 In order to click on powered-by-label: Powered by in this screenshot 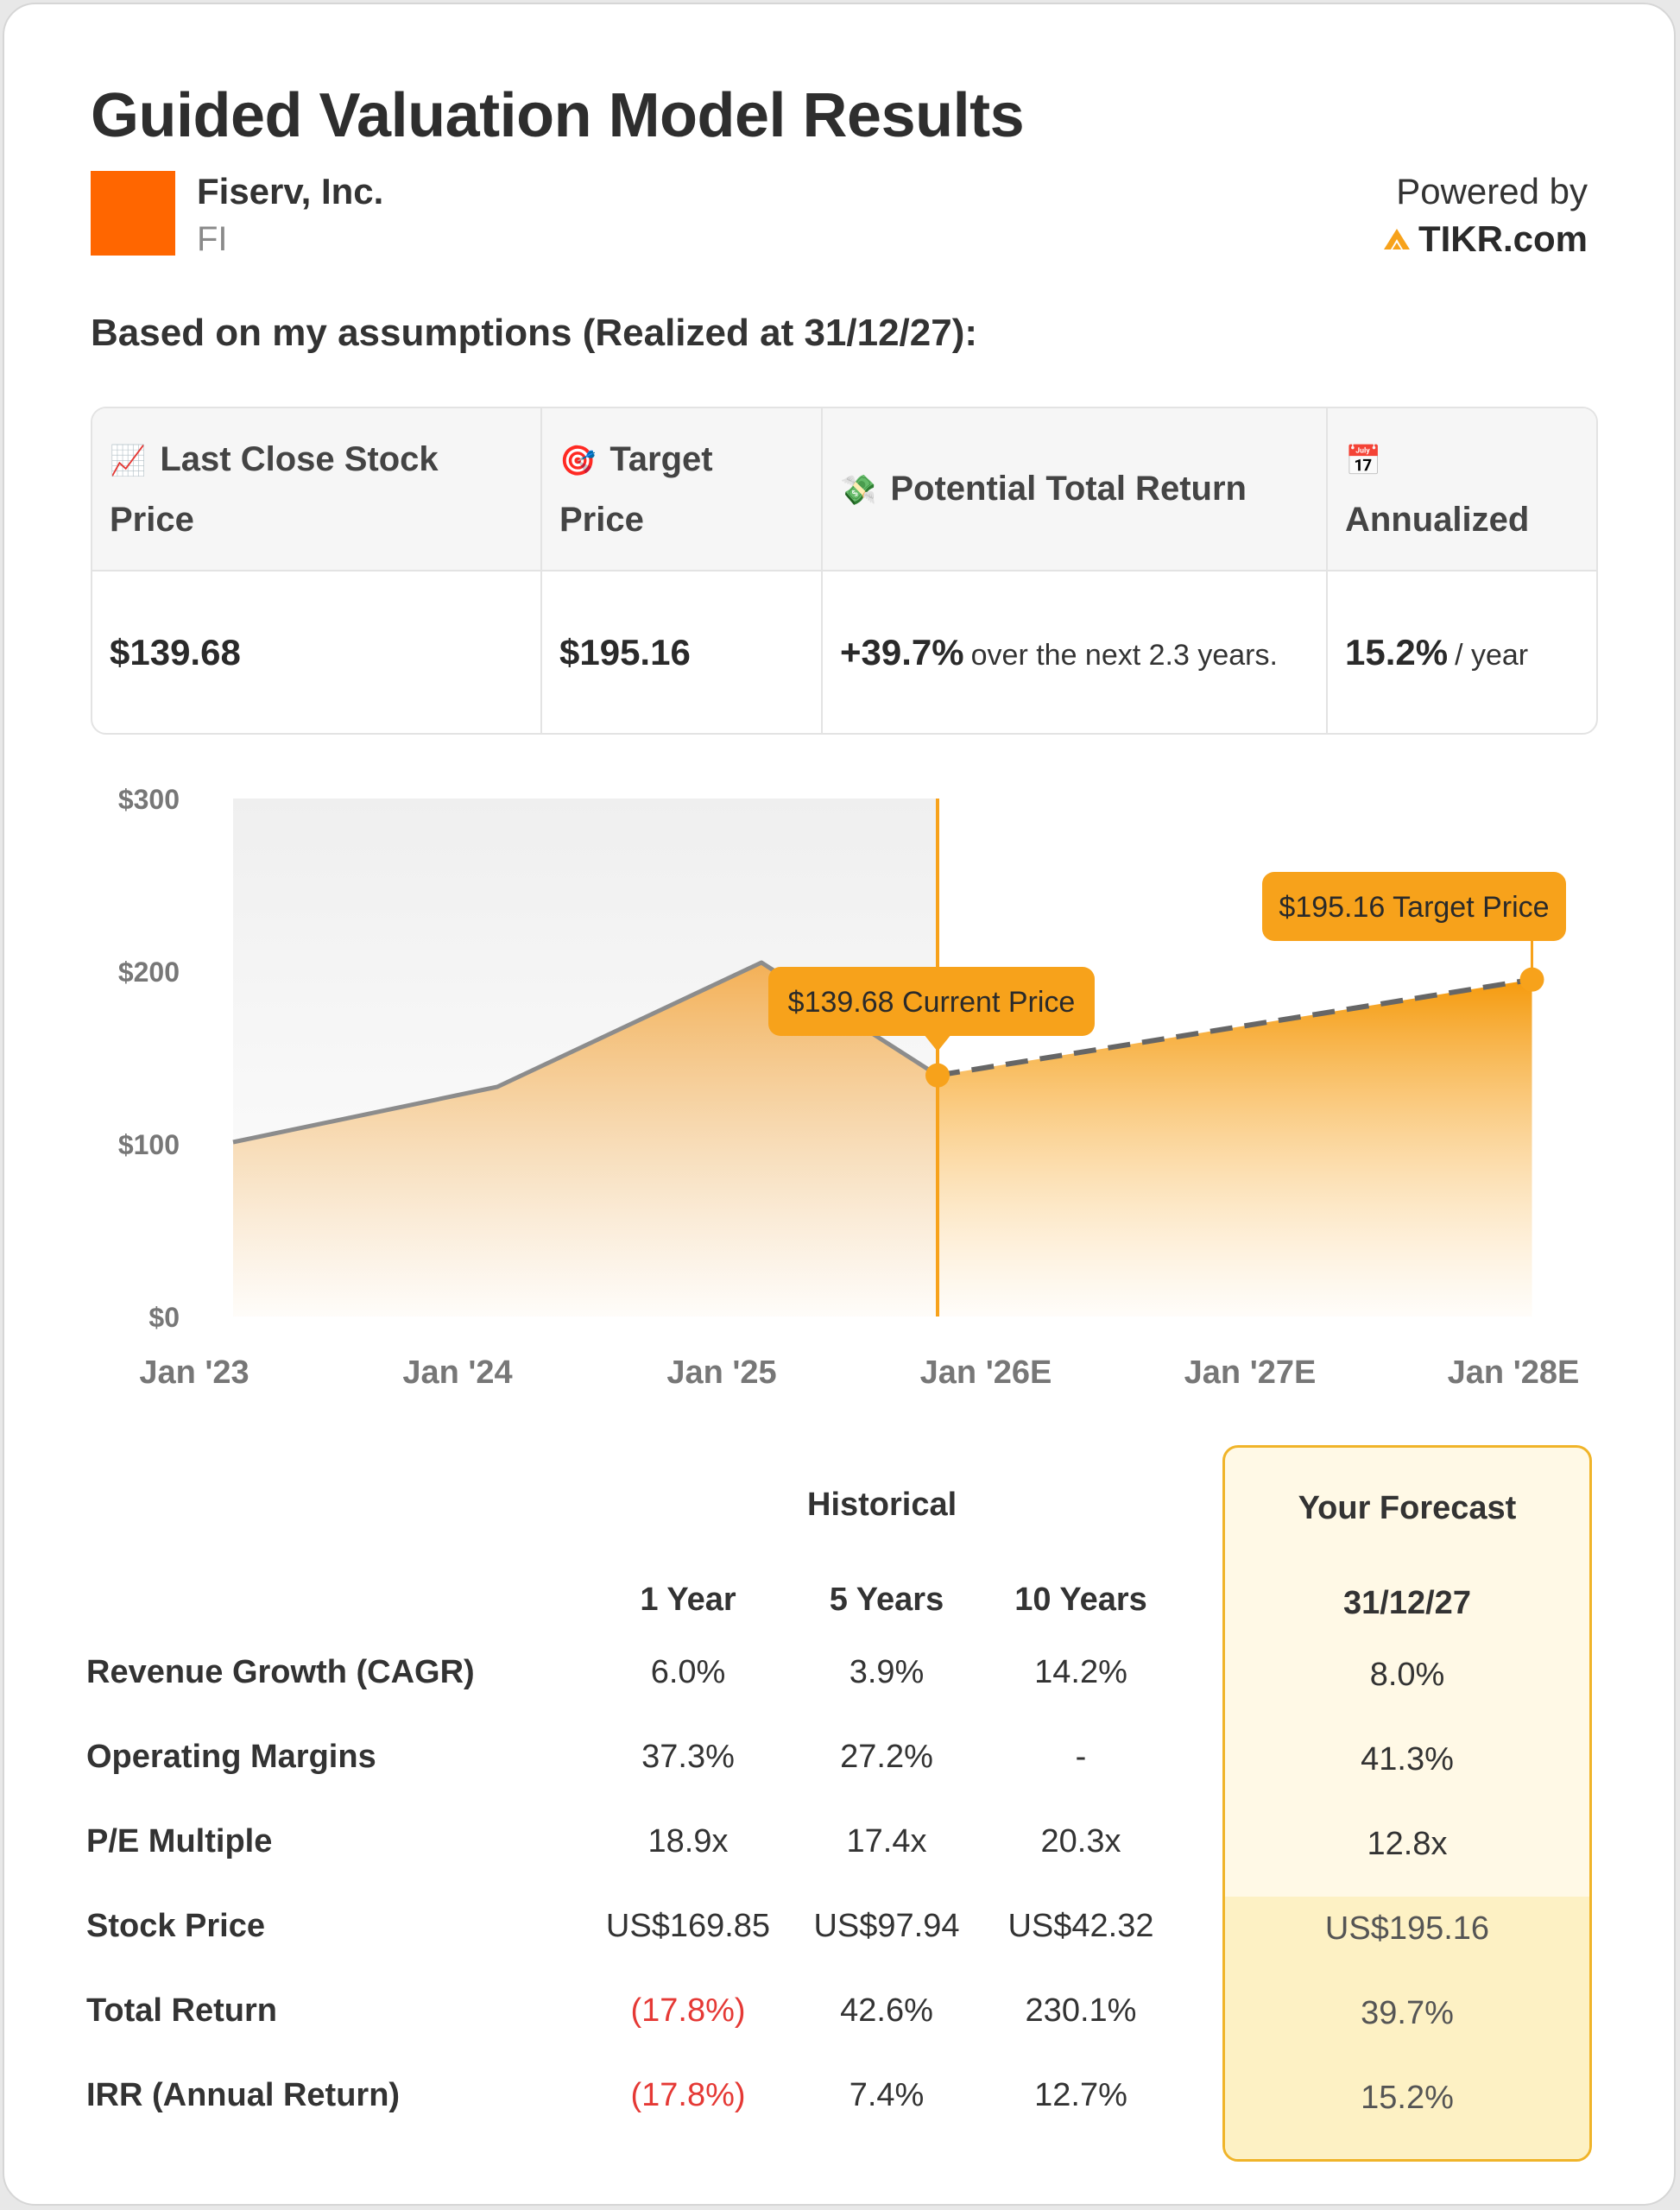, I will do `click(1492, 191)`.